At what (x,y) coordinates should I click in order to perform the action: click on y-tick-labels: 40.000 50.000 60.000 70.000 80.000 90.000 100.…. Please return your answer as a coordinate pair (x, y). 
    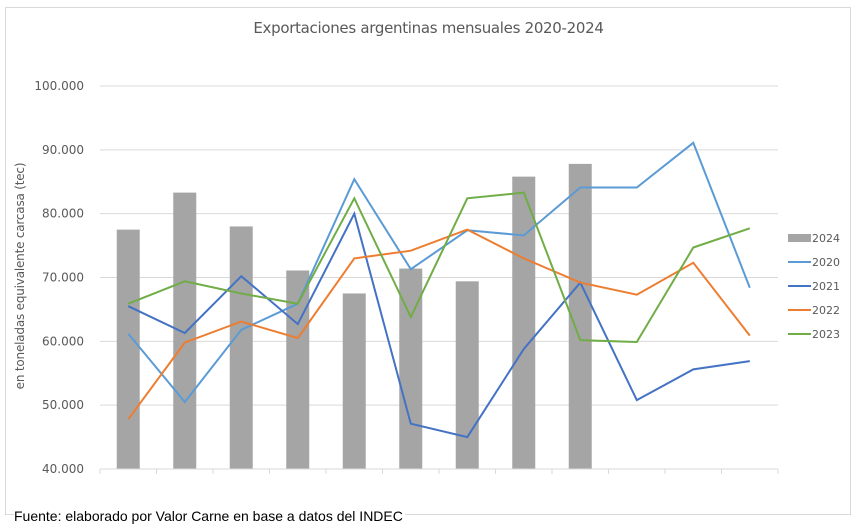
    Looking at the image, I should click on (59, 277).